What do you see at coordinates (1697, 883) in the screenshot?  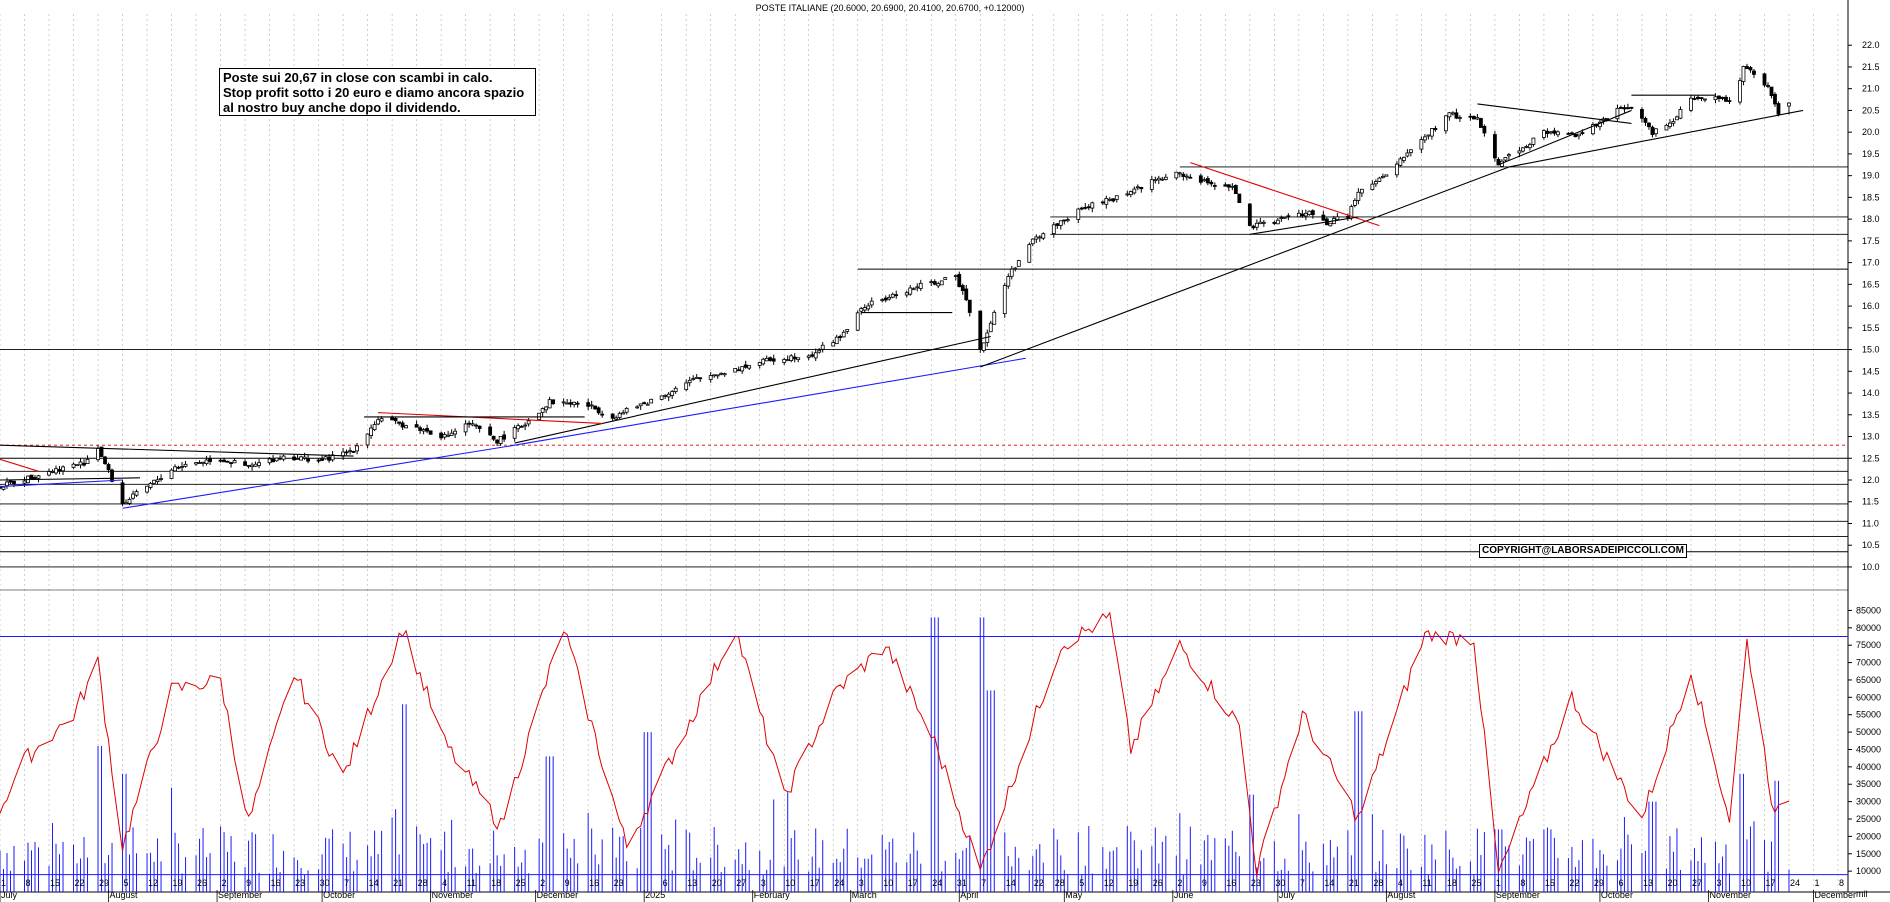 I see `week-tick-label: 27` at bounding box center [1697, 883].